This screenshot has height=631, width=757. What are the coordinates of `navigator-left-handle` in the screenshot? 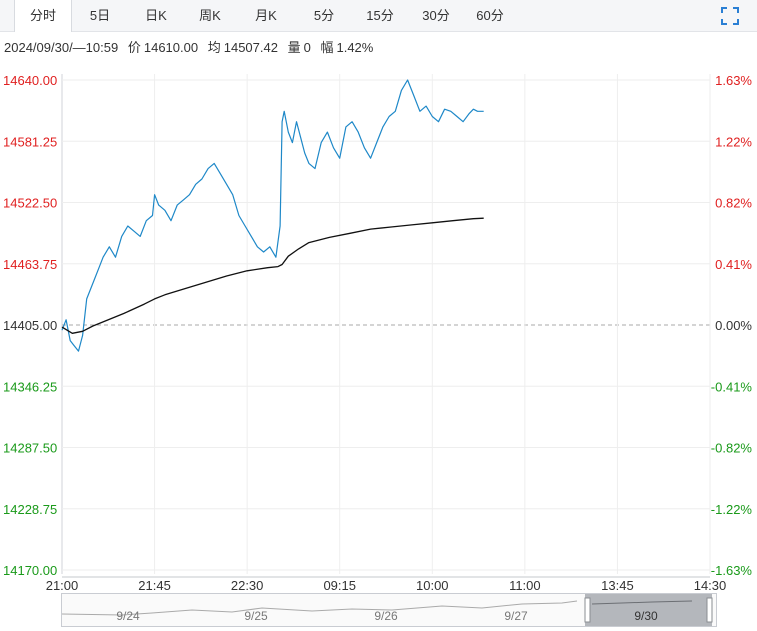 It's located at (587, 610).